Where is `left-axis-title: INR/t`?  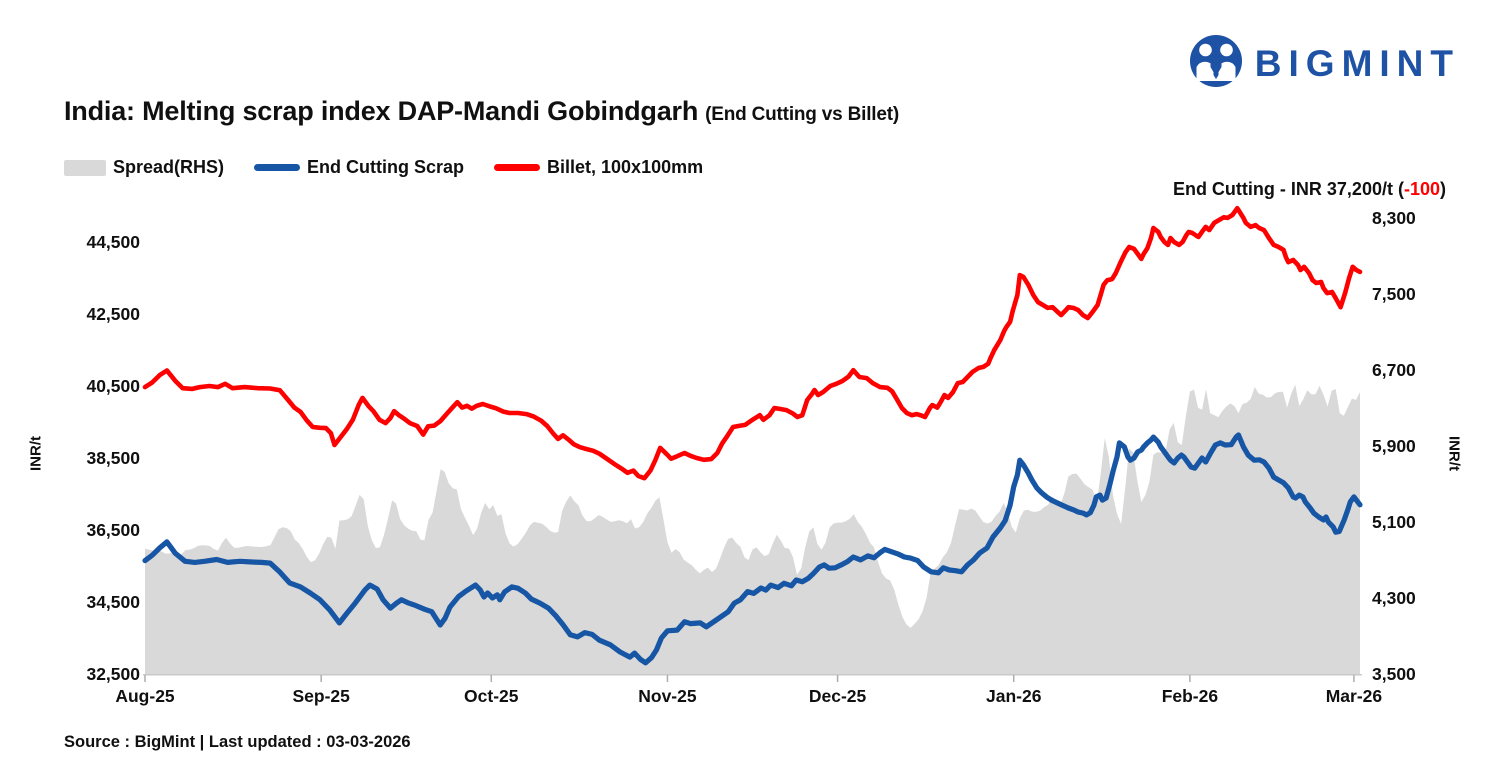
left-axis-title: INR/t is located at coordinates (36, 453).